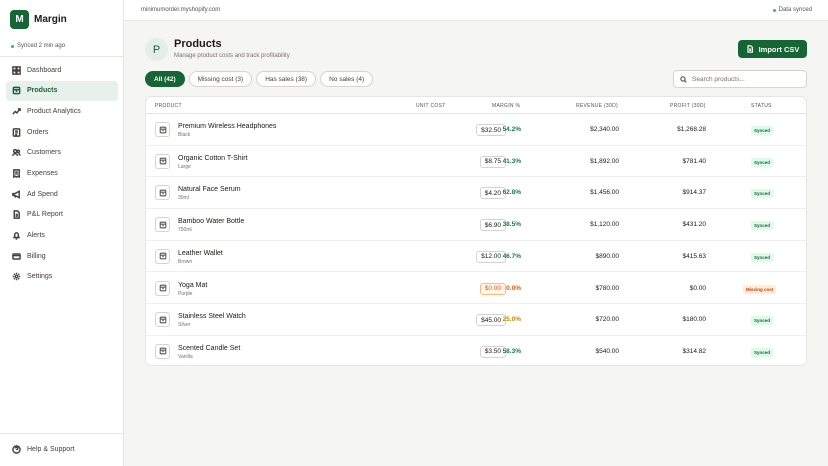 The image size is (828, 466). Describe the element at coordinates (795, 10) in the screenshot. I see `data-sync-text: Data synced` at that location.